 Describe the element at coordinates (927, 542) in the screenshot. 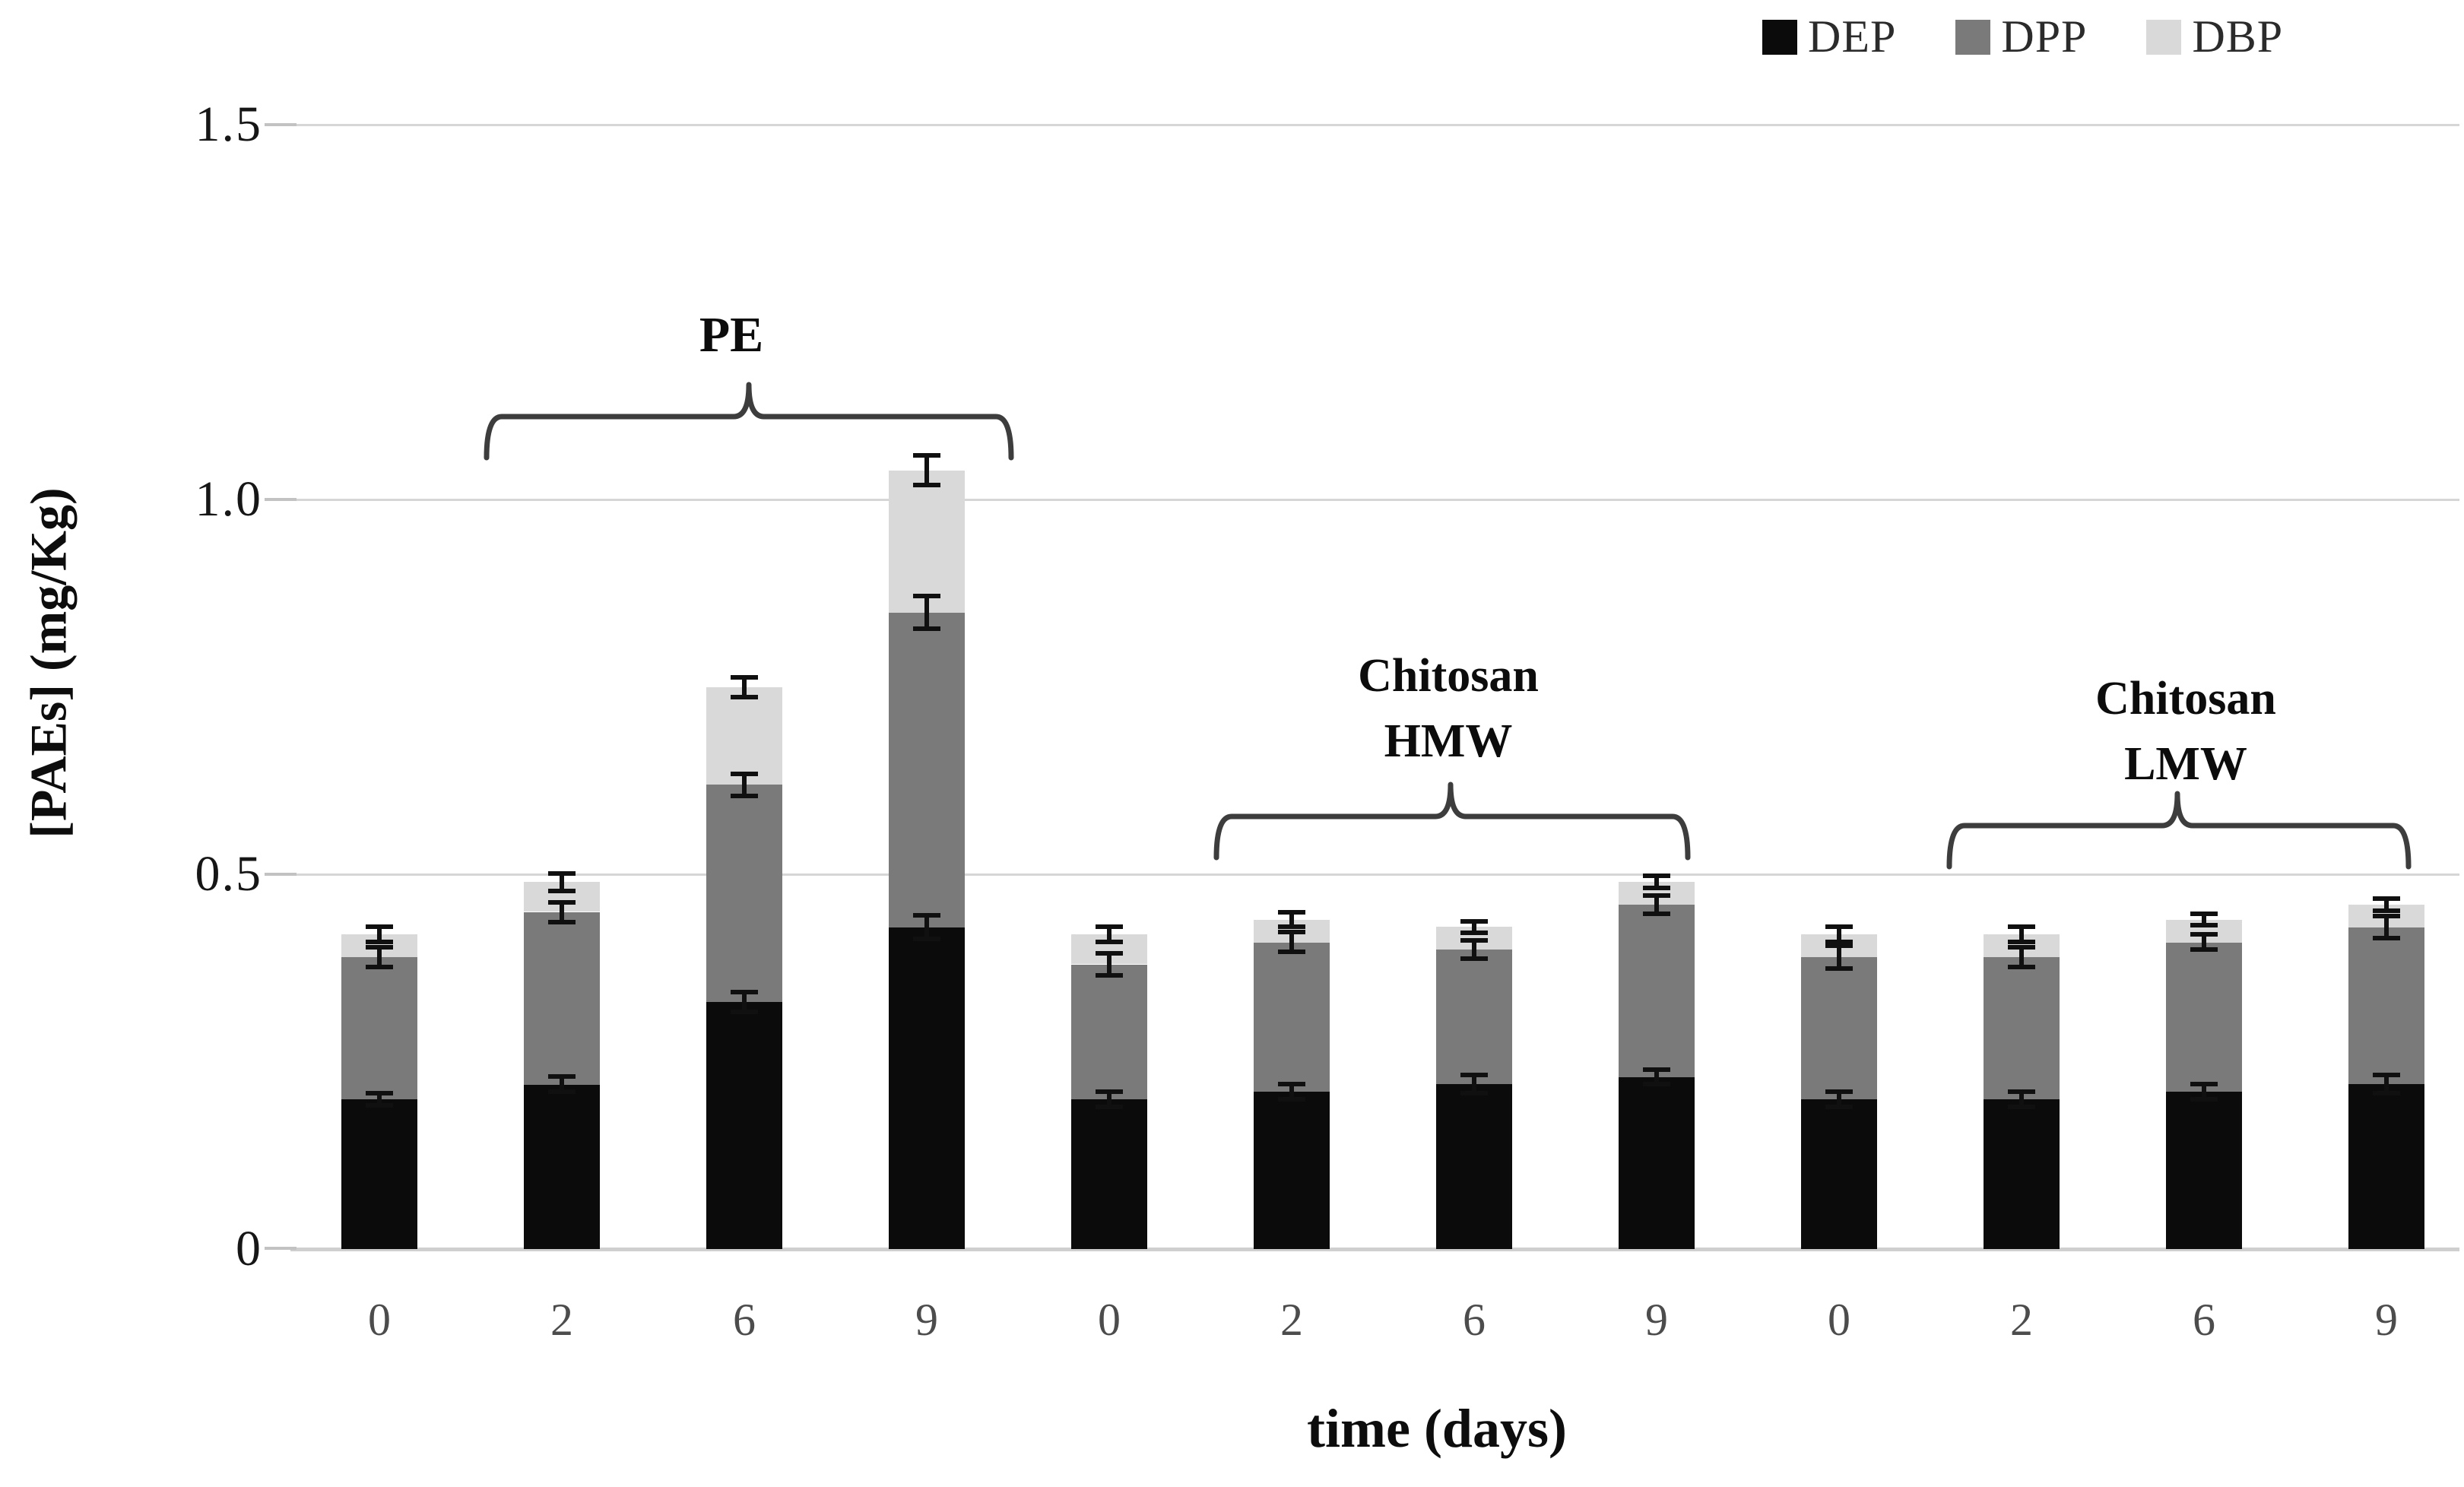

I see `bar-segment-dbp` at that location.